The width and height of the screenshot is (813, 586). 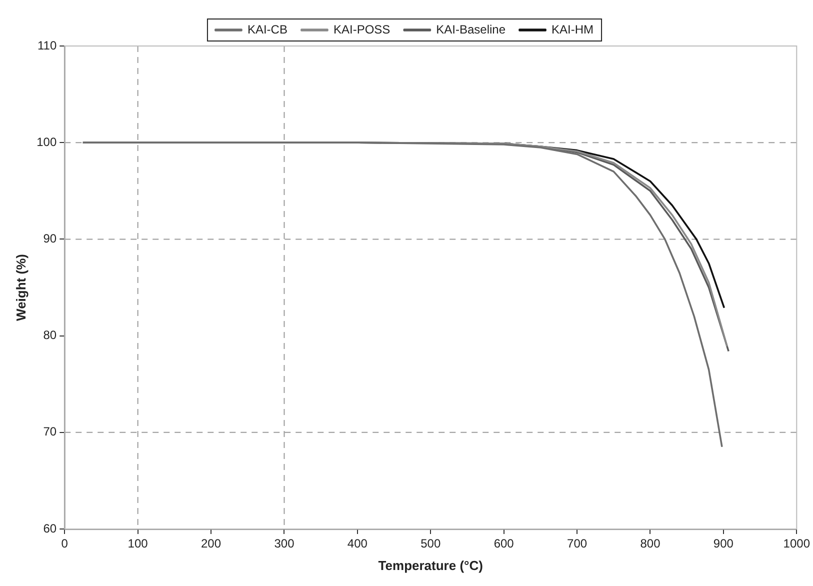 I want to click on legend-label: KAI-CB, so click(x=267, y=29).